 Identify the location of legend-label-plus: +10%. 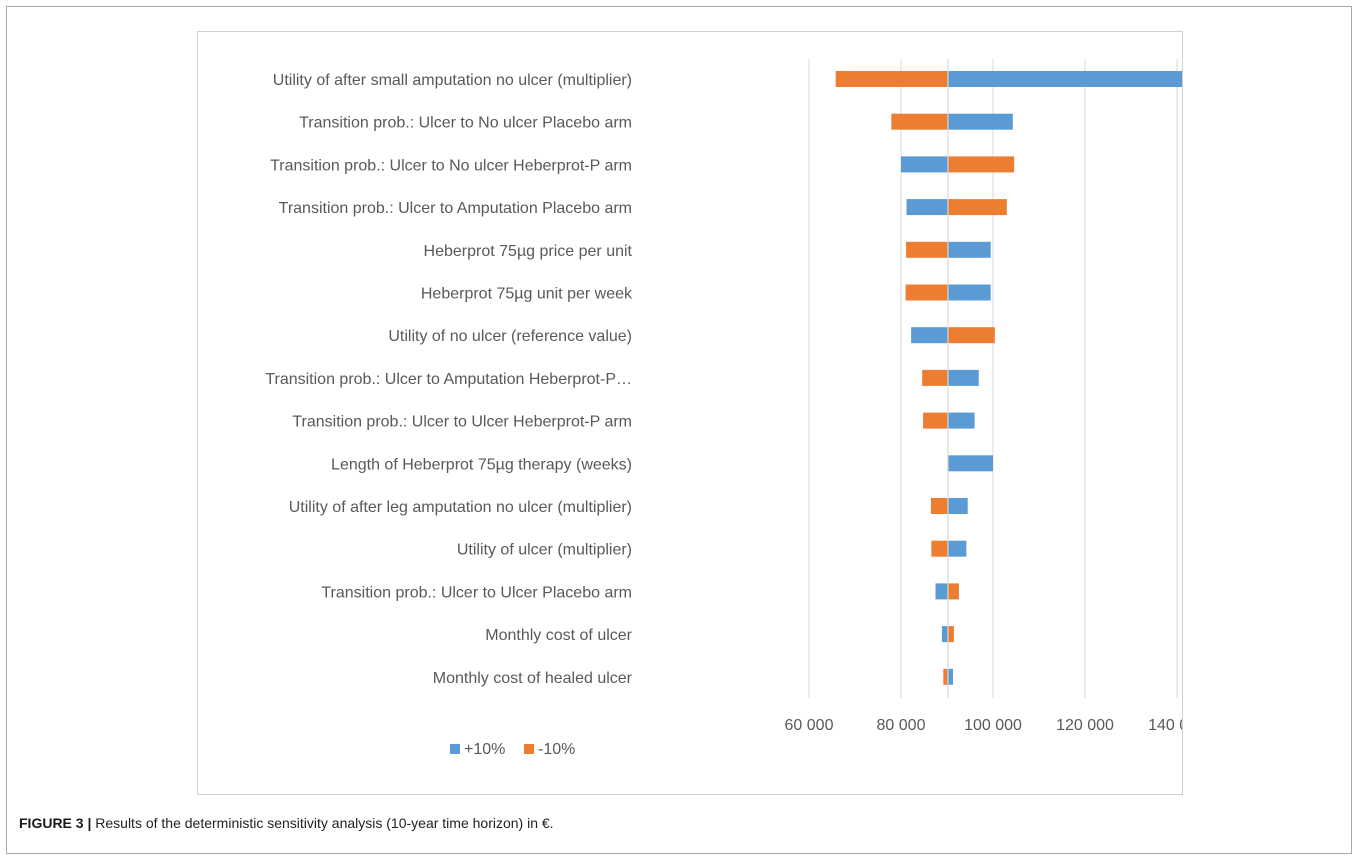
(485, 749).